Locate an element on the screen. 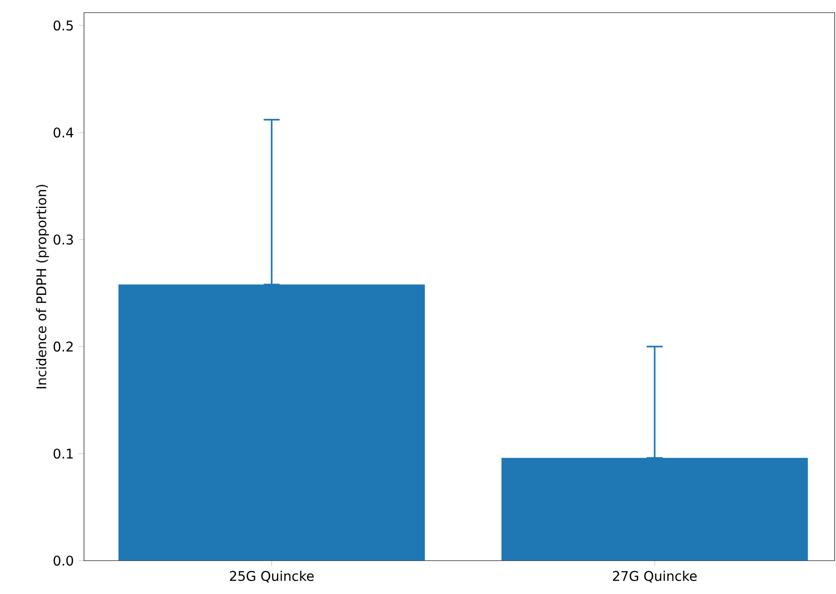 Image resolution: width=836 pixels, height=594 pixels. x-tick-label: 25G Quincke is located at coordinates (272, 576).